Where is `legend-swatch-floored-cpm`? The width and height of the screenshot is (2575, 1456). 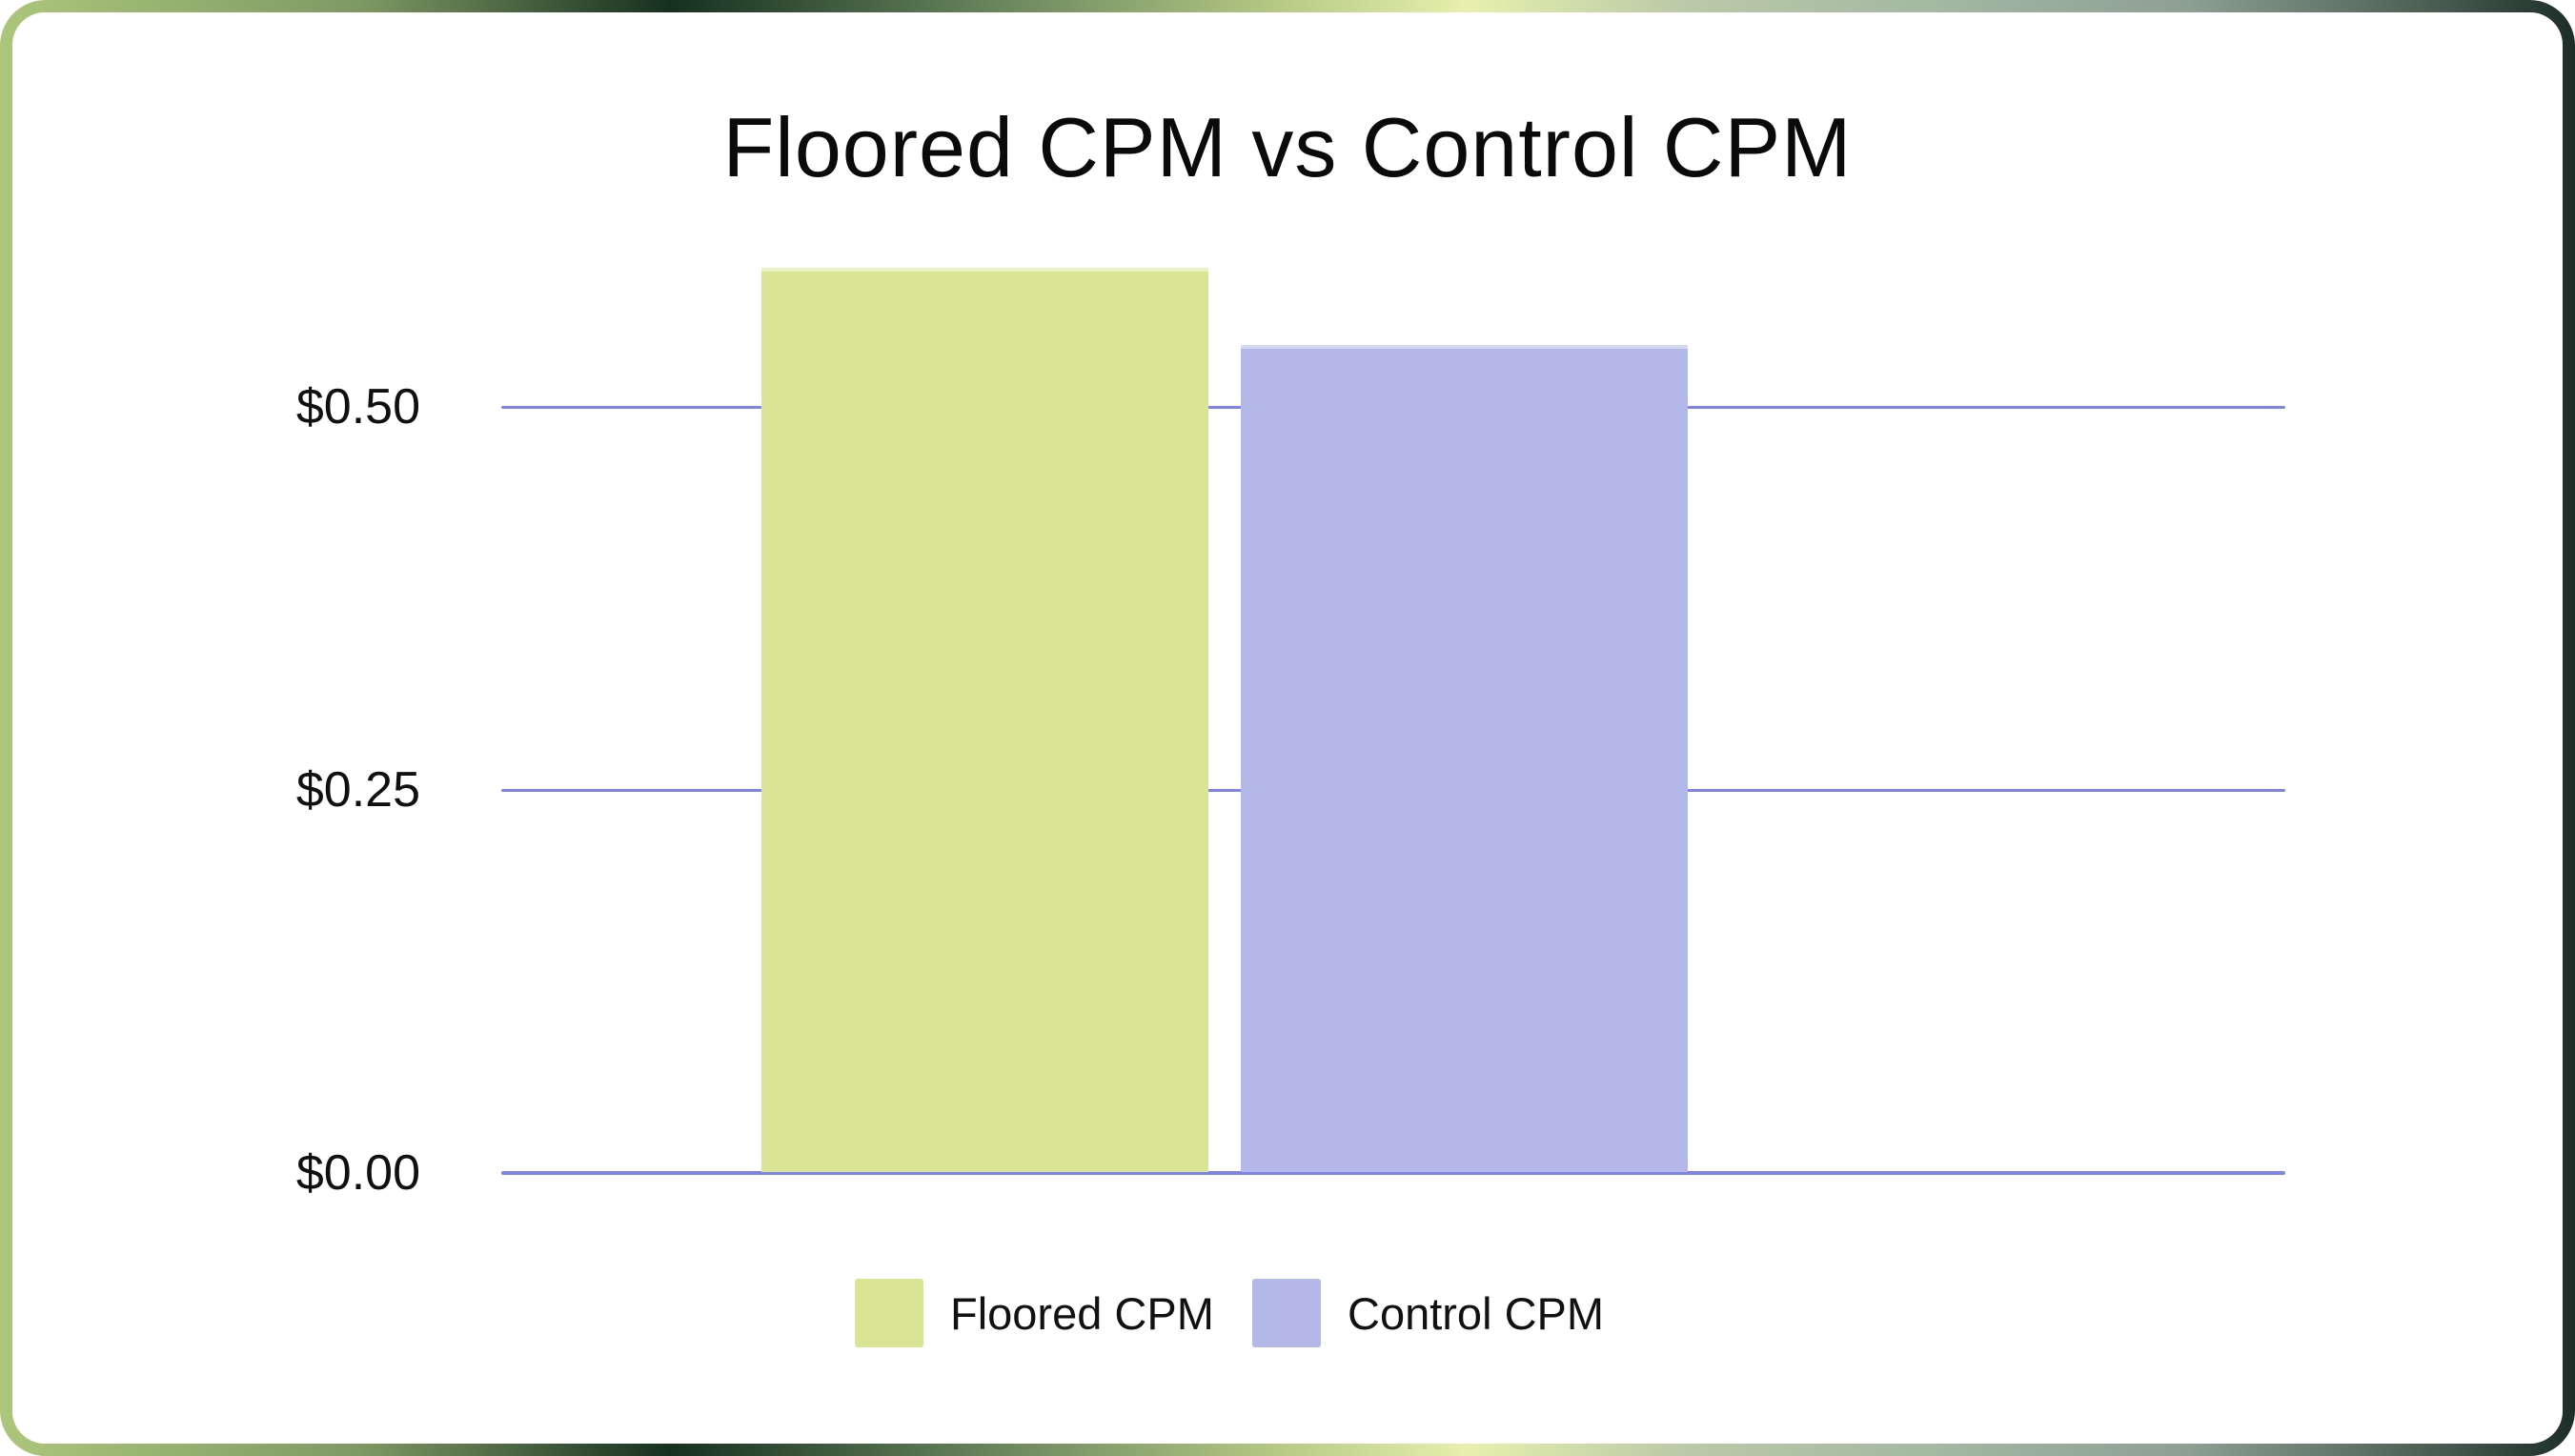
legend-swatch-floored-cpm is located at coordinates (889, 1313).